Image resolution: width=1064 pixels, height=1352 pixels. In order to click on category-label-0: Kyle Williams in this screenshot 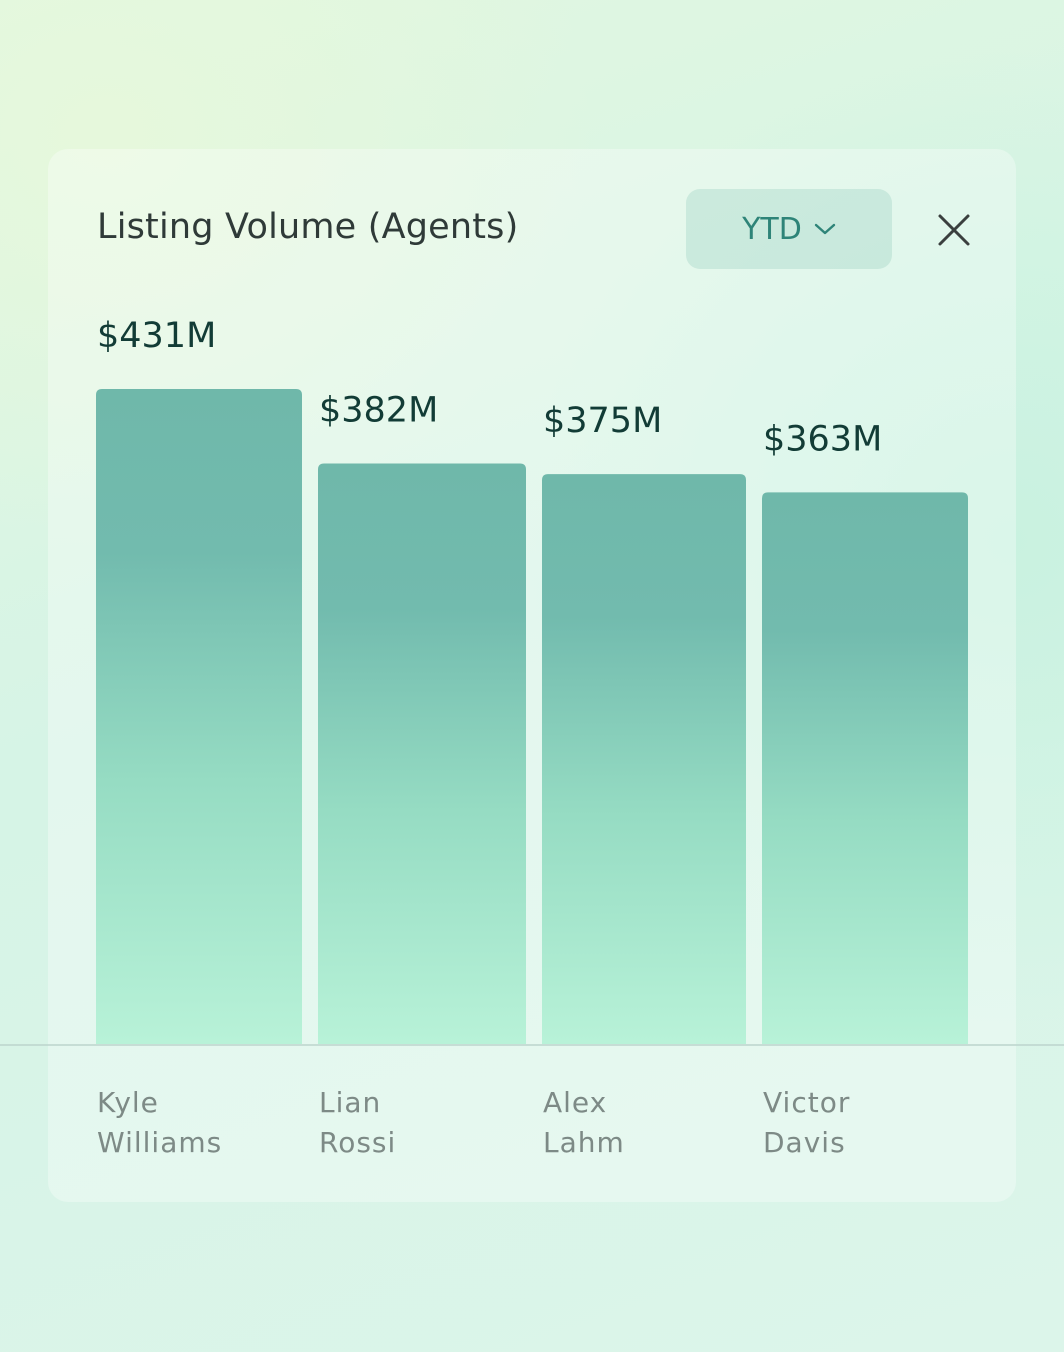, I will do `click(160, 1122)`.